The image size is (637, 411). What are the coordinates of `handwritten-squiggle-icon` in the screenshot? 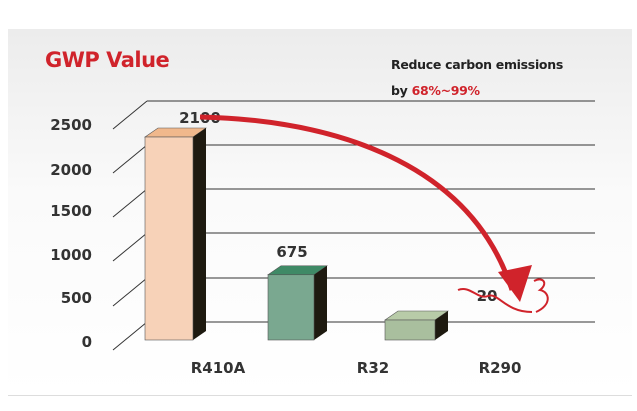 It's located at (495, 300).